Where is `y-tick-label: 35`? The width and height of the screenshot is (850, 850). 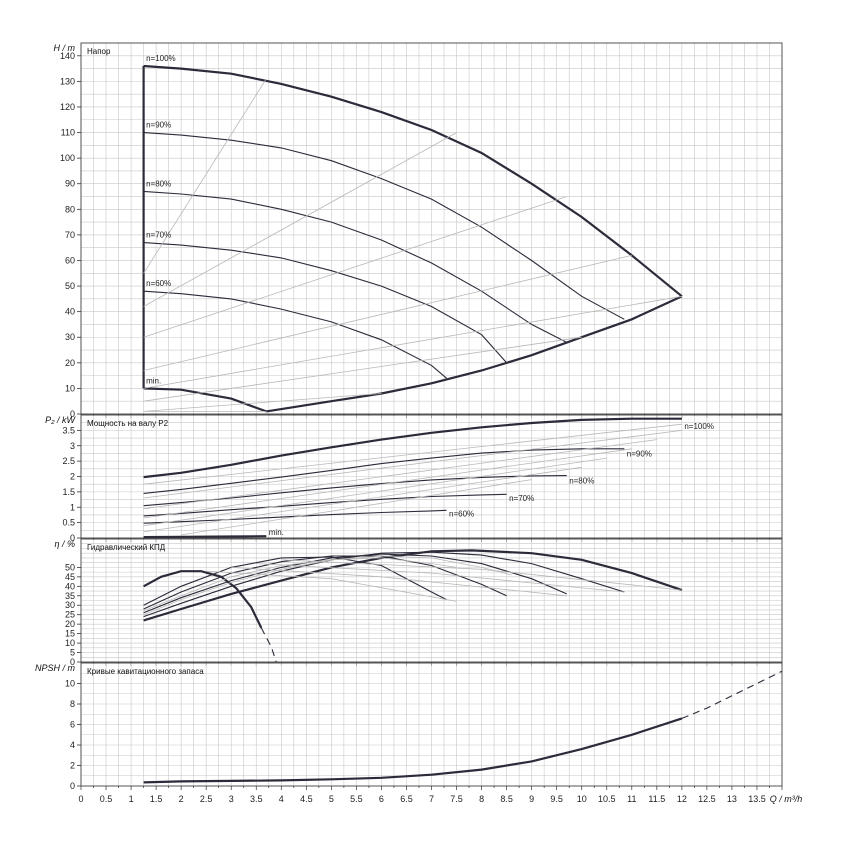 y-tick-label: 35 is located at coordinates (70, 596).